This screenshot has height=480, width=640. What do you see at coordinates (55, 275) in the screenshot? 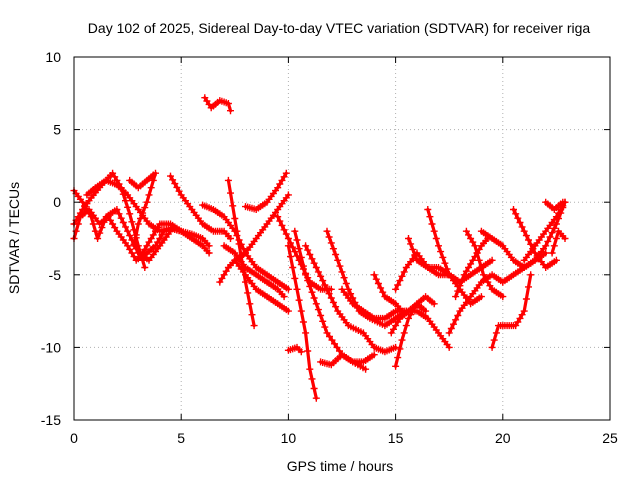
I see `y-tick-label: -5` at bounding box center [55, 275].